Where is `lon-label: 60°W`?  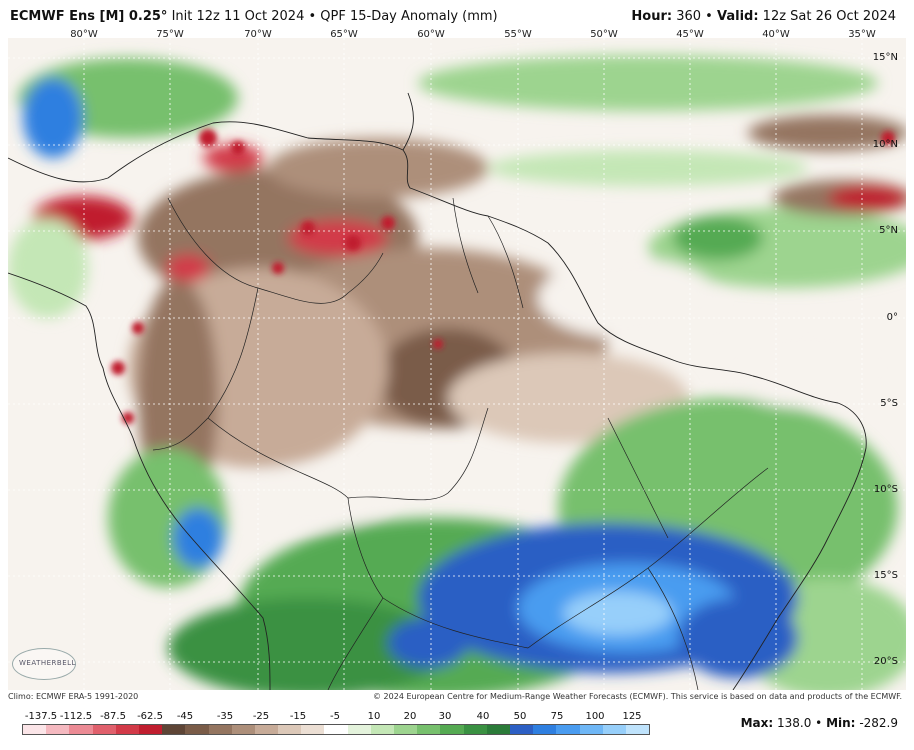 lon-label: 60°W is located at coordinates (431, 34).